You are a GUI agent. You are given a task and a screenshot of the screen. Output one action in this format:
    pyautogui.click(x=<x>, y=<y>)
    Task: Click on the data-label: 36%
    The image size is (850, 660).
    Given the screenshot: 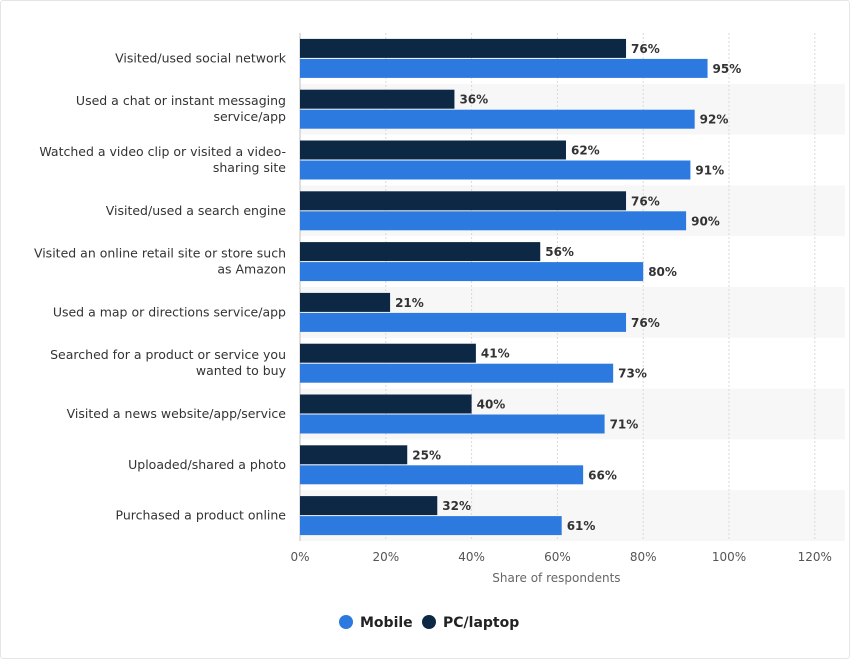 What is the action you would take?
    pyautogui.click(x=473, y=100)
    